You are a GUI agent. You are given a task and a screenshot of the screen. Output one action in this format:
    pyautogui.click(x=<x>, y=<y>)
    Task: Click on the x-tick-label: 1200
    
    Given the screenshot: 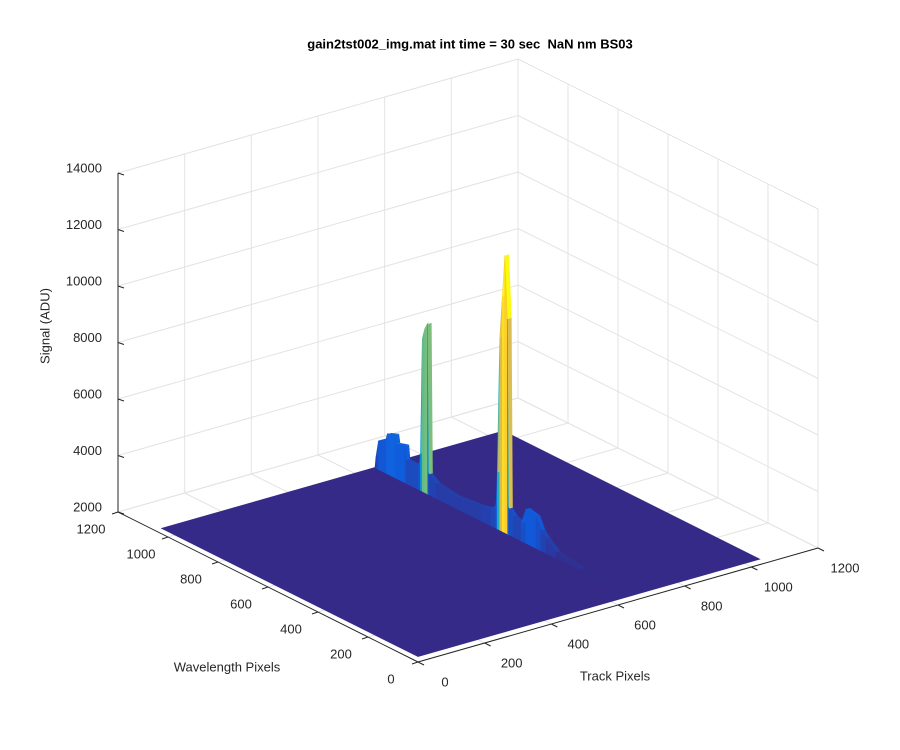 What is the action you would take?
    pyautogui.click(x=845, y=567)
    